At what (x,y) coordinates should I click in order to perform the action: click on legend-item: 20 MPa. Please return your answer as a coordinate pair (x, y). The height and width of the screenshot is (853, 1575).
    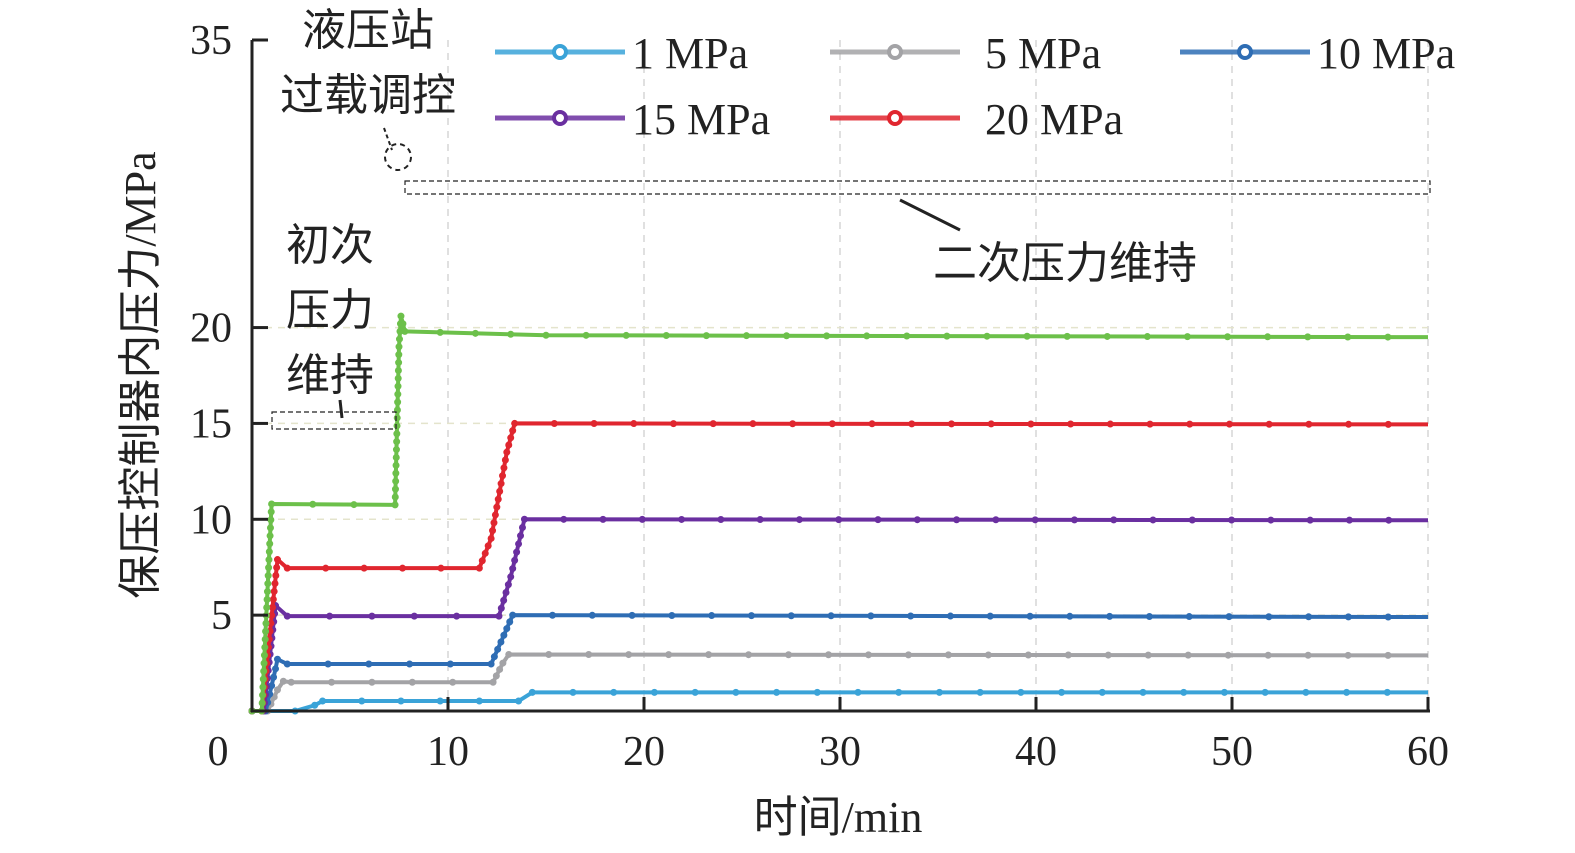
    Looking at the image, I should click on (976, 119).